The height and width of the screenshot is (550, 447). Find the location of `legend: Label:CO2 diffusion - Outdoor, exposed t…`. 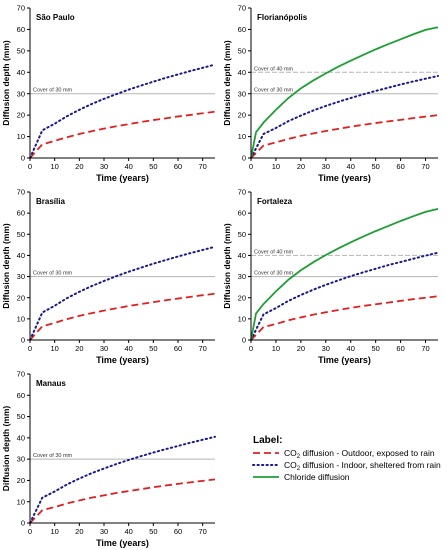

legend: Label:CO2 diffusion - Outdoor, exposed t… is located at coordinates (346, 458).